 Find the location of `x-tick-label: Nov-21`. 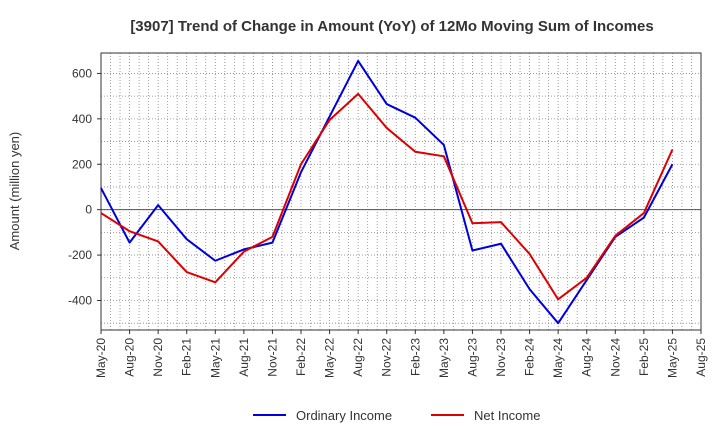

x-tick-label: Nov-21 is located at coordinates (272, 357).